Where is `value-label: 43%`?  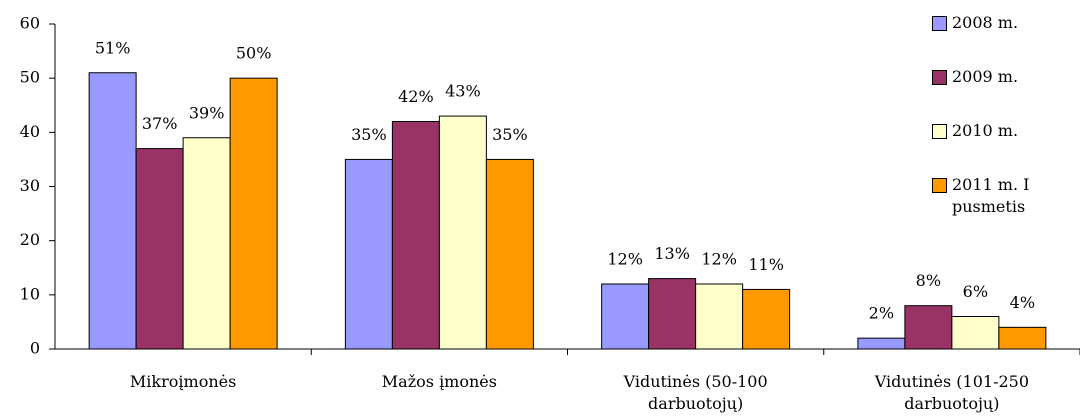 value-label: 43% is located at coordinates (463, 91).